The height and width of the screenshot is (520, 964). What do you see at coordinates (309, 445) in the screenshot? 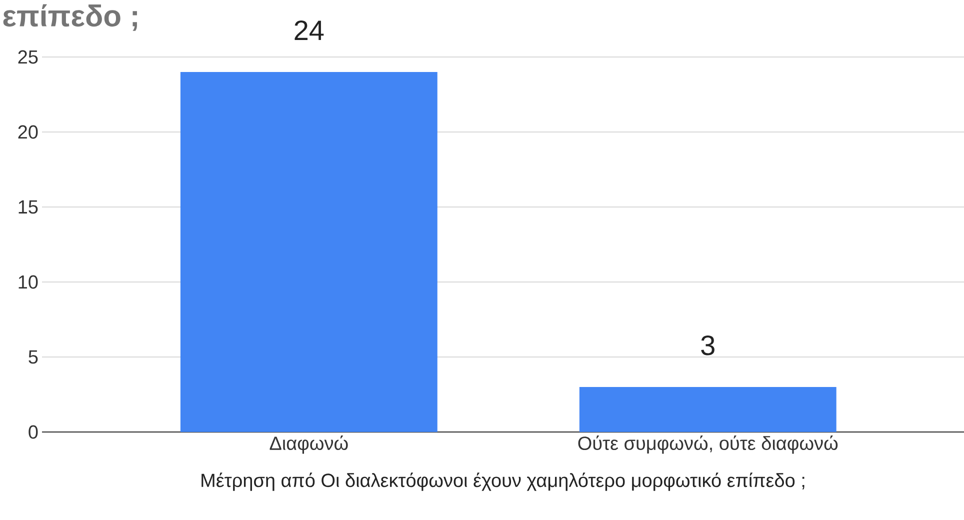
I see `x-tick-label: Διαφωνώ` at bounding box center [309, 445].